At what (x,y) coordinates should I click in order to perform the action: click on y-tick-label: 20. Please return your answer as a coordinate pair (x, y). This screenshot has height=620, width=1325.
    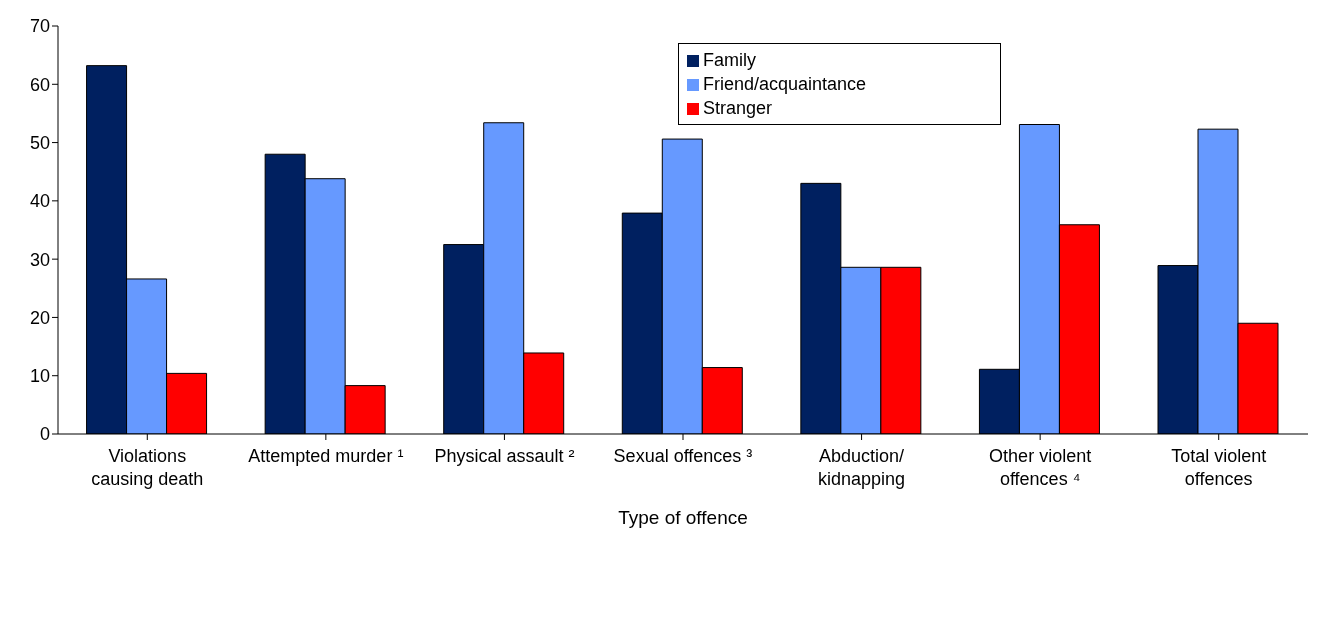
    Looking at the image, I should click on (39, 317).